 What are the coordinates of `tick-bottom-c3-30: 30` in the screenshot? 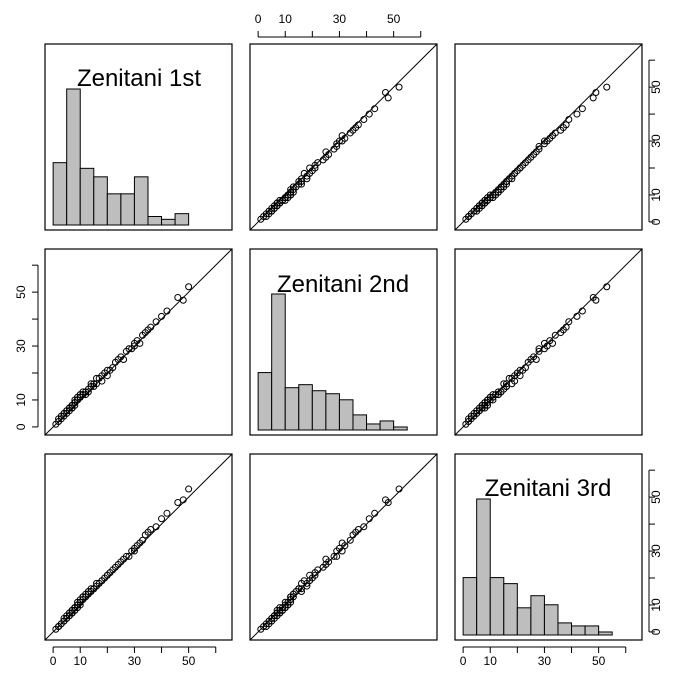 It's located at (545, 661).